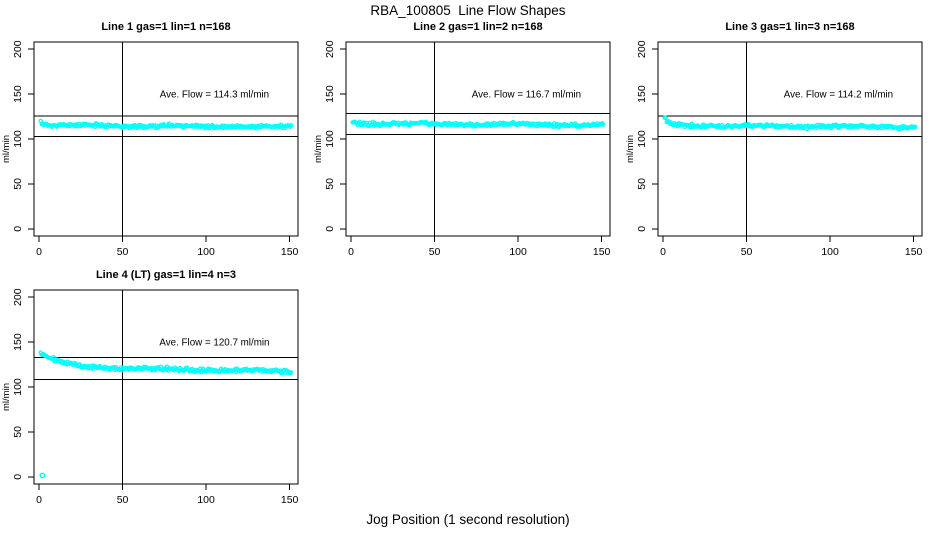 The height and width of the screenshot is (540, 936). I want to click on svg-text: Ave. Flow = 116.7 ml/min, so click(526, 95).